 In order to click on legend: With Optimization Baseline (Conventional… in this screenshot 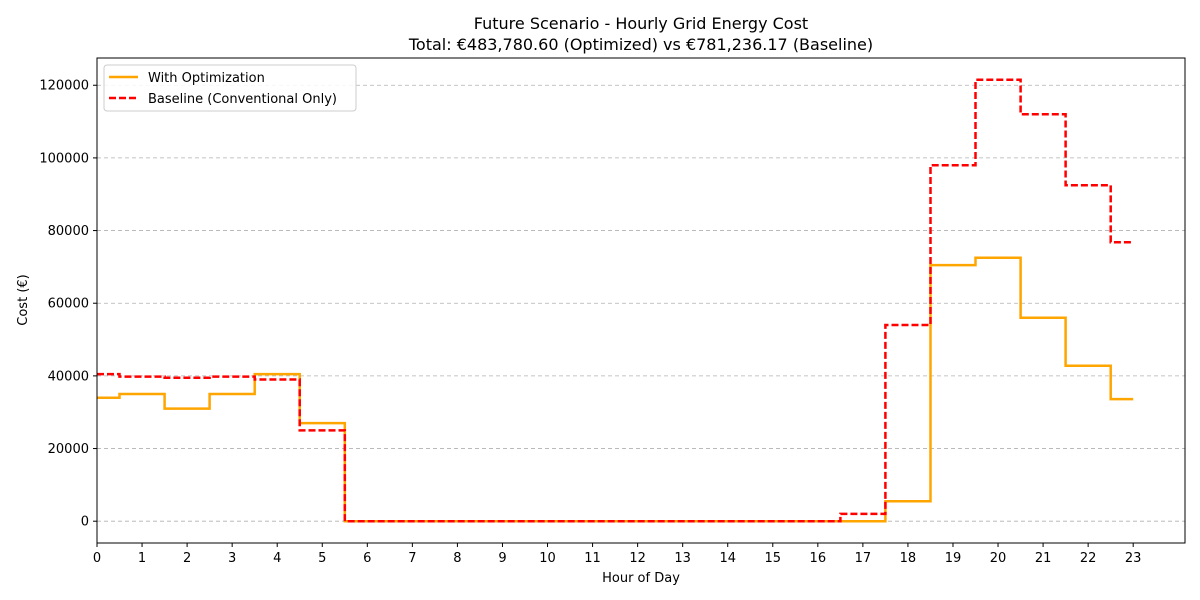, I will do `click(230, 88)`.